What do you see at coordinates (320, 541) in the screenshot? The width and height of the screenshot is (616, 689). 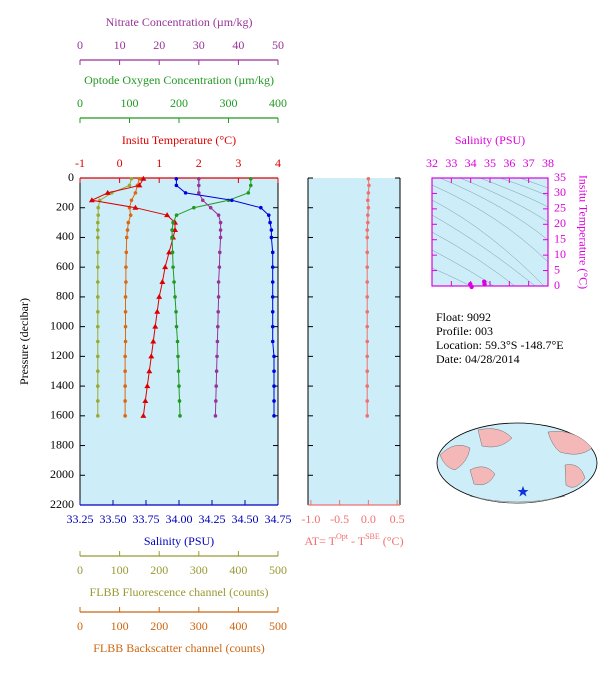 I see `label-part: AT= T` at bounding box center [320, 541].